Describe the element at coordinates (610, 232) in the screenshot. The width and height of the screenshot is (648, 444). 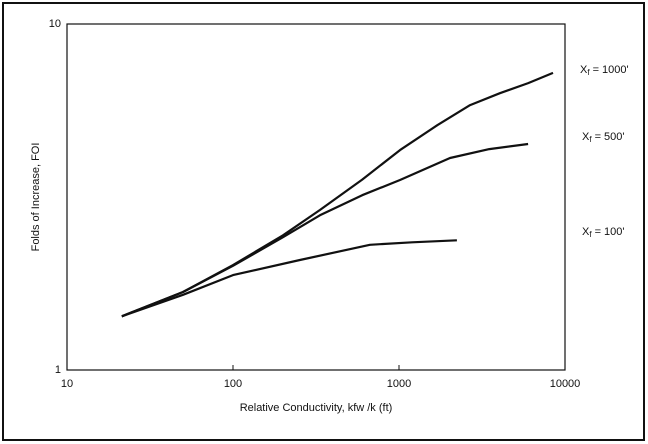
I see `label-text: = 100'` at that location.